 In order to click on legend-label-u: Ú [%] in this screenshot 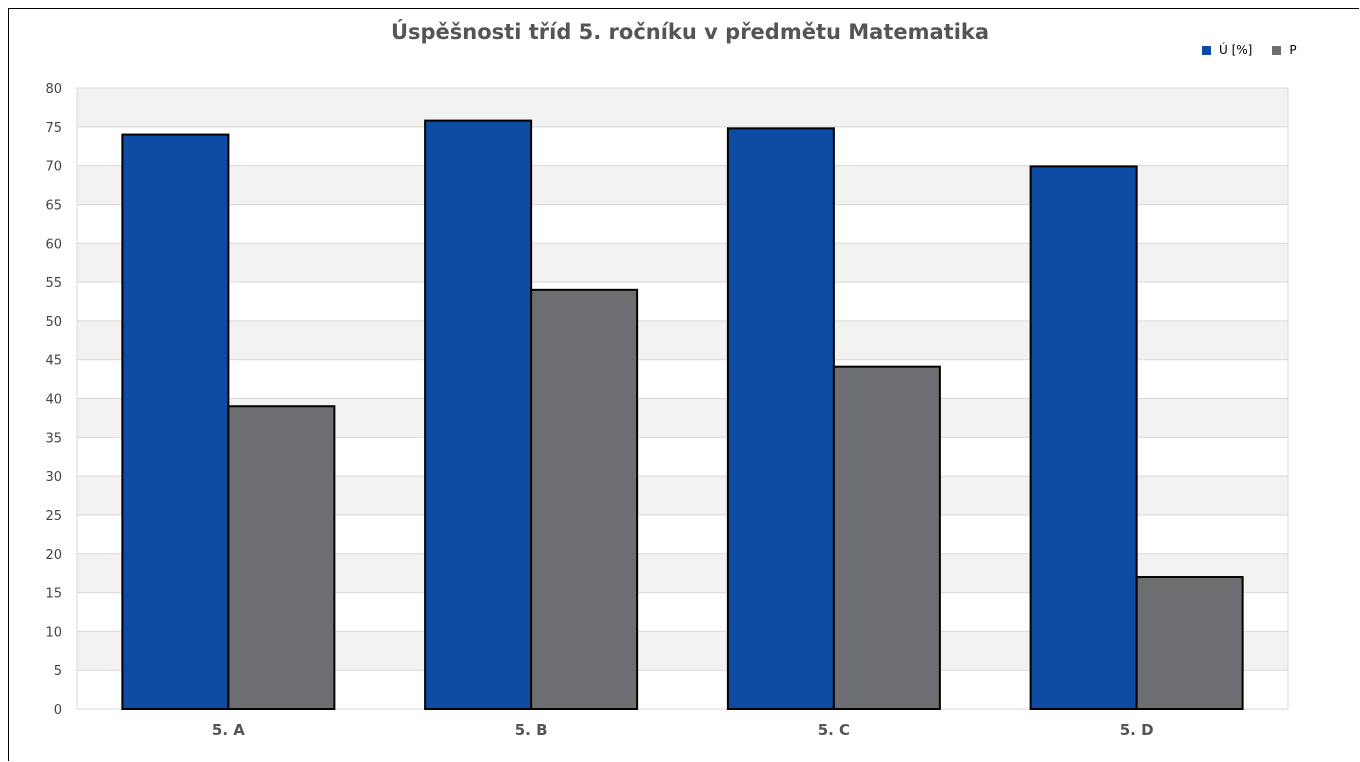, I will do `click(1236, 50)`.